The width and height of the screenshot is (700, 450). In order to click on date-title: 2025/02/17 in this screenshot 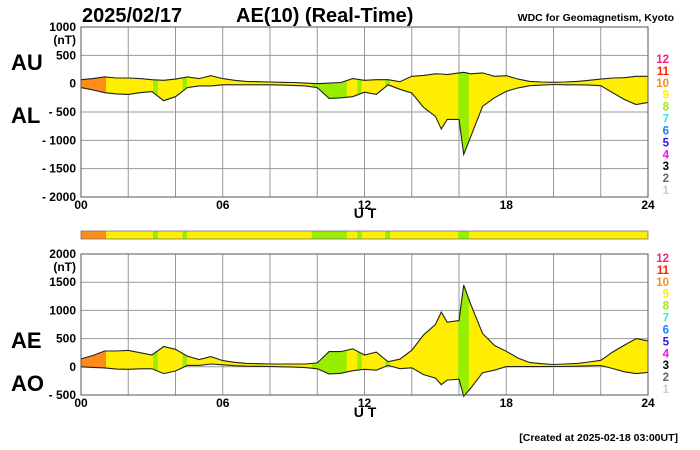, I will do `click(132, 16)`.